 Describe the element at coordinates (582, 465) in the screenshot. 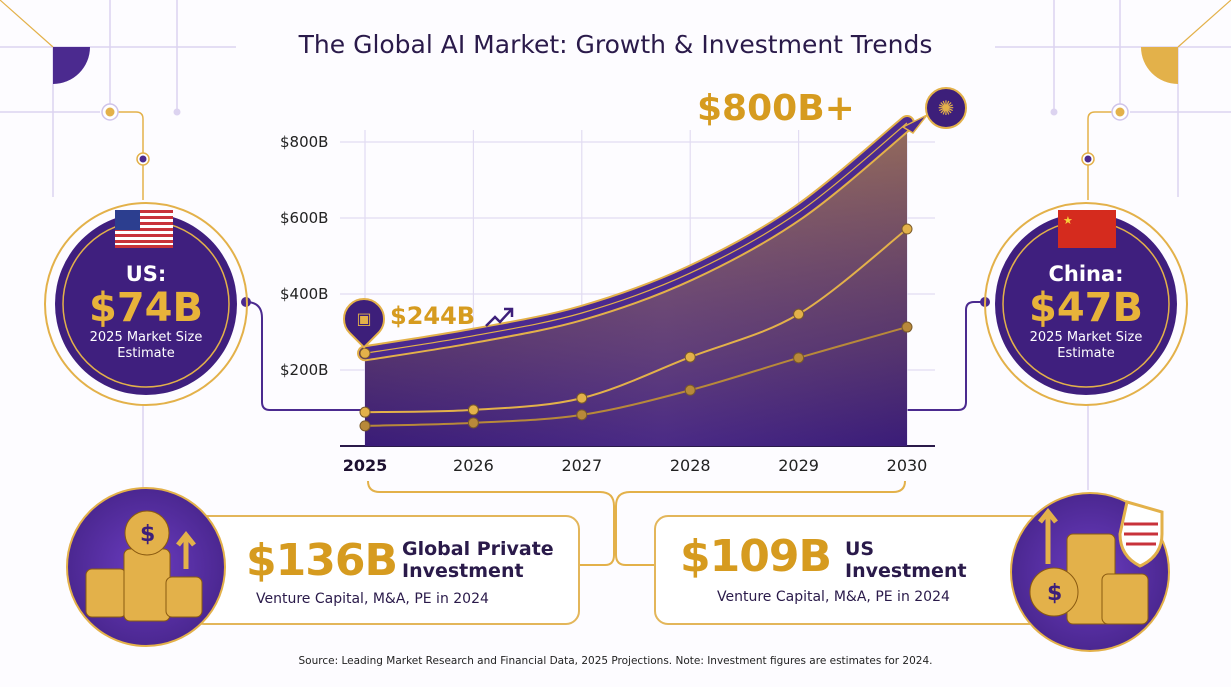

I see `x-tick-label: 2027` at that location.